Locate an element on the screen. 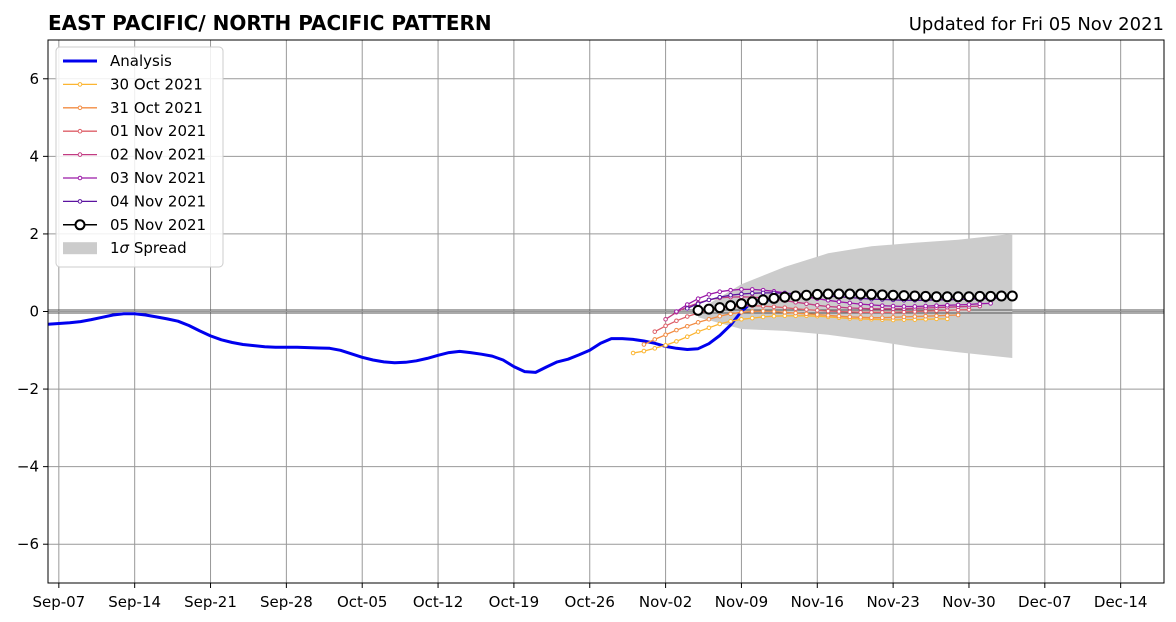  zero-line is located at coordinates (606, 311).